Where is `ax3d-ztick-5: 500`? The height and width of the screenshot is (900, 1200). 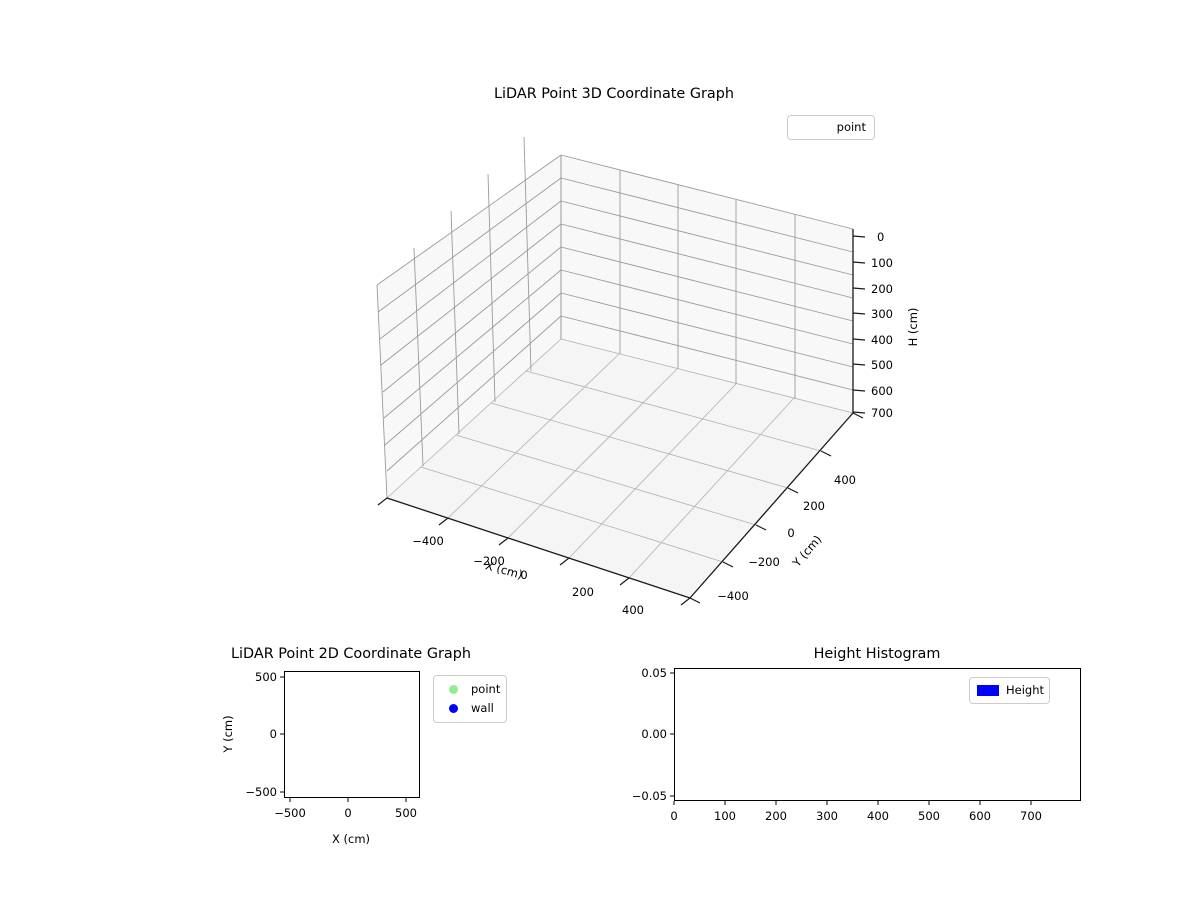
ax3d-ztick-5: 500 is located at coordinates (882, 365).